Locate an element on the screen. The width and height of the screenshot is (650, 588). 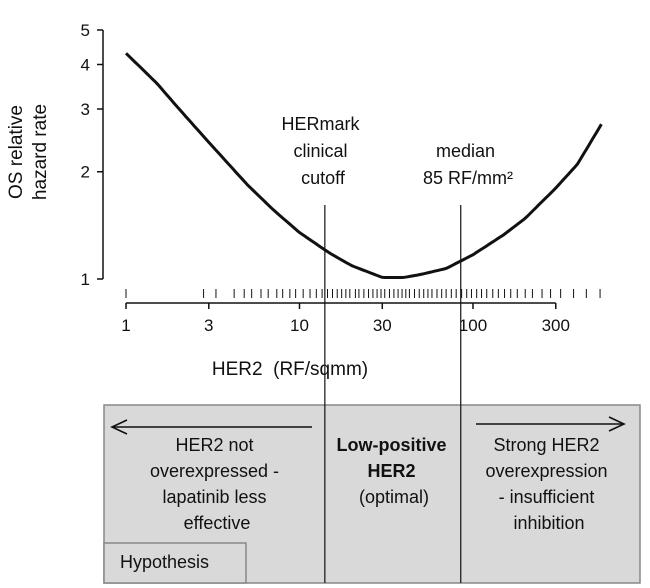
cutoff-label-line: HERmark is located at coordinates (320, 124).